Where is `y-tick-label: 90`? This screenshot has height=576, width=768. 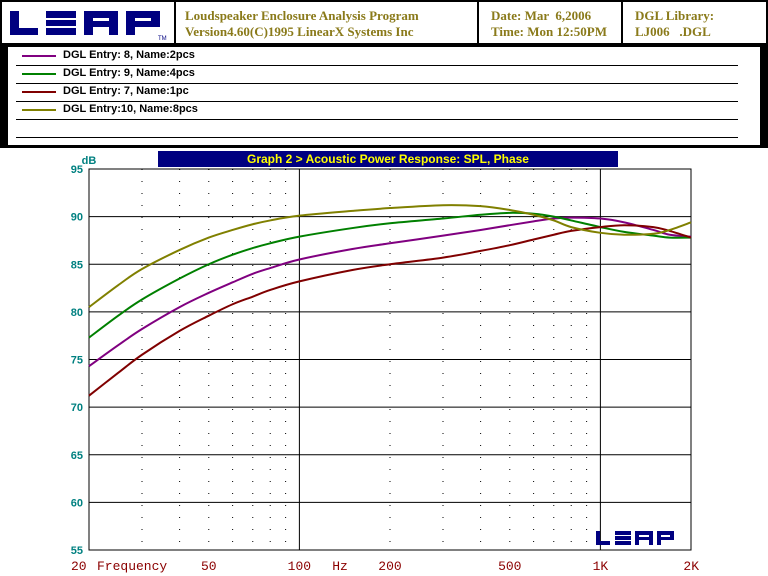 y-tick-label: 90 is located at coordinates (77, 218).